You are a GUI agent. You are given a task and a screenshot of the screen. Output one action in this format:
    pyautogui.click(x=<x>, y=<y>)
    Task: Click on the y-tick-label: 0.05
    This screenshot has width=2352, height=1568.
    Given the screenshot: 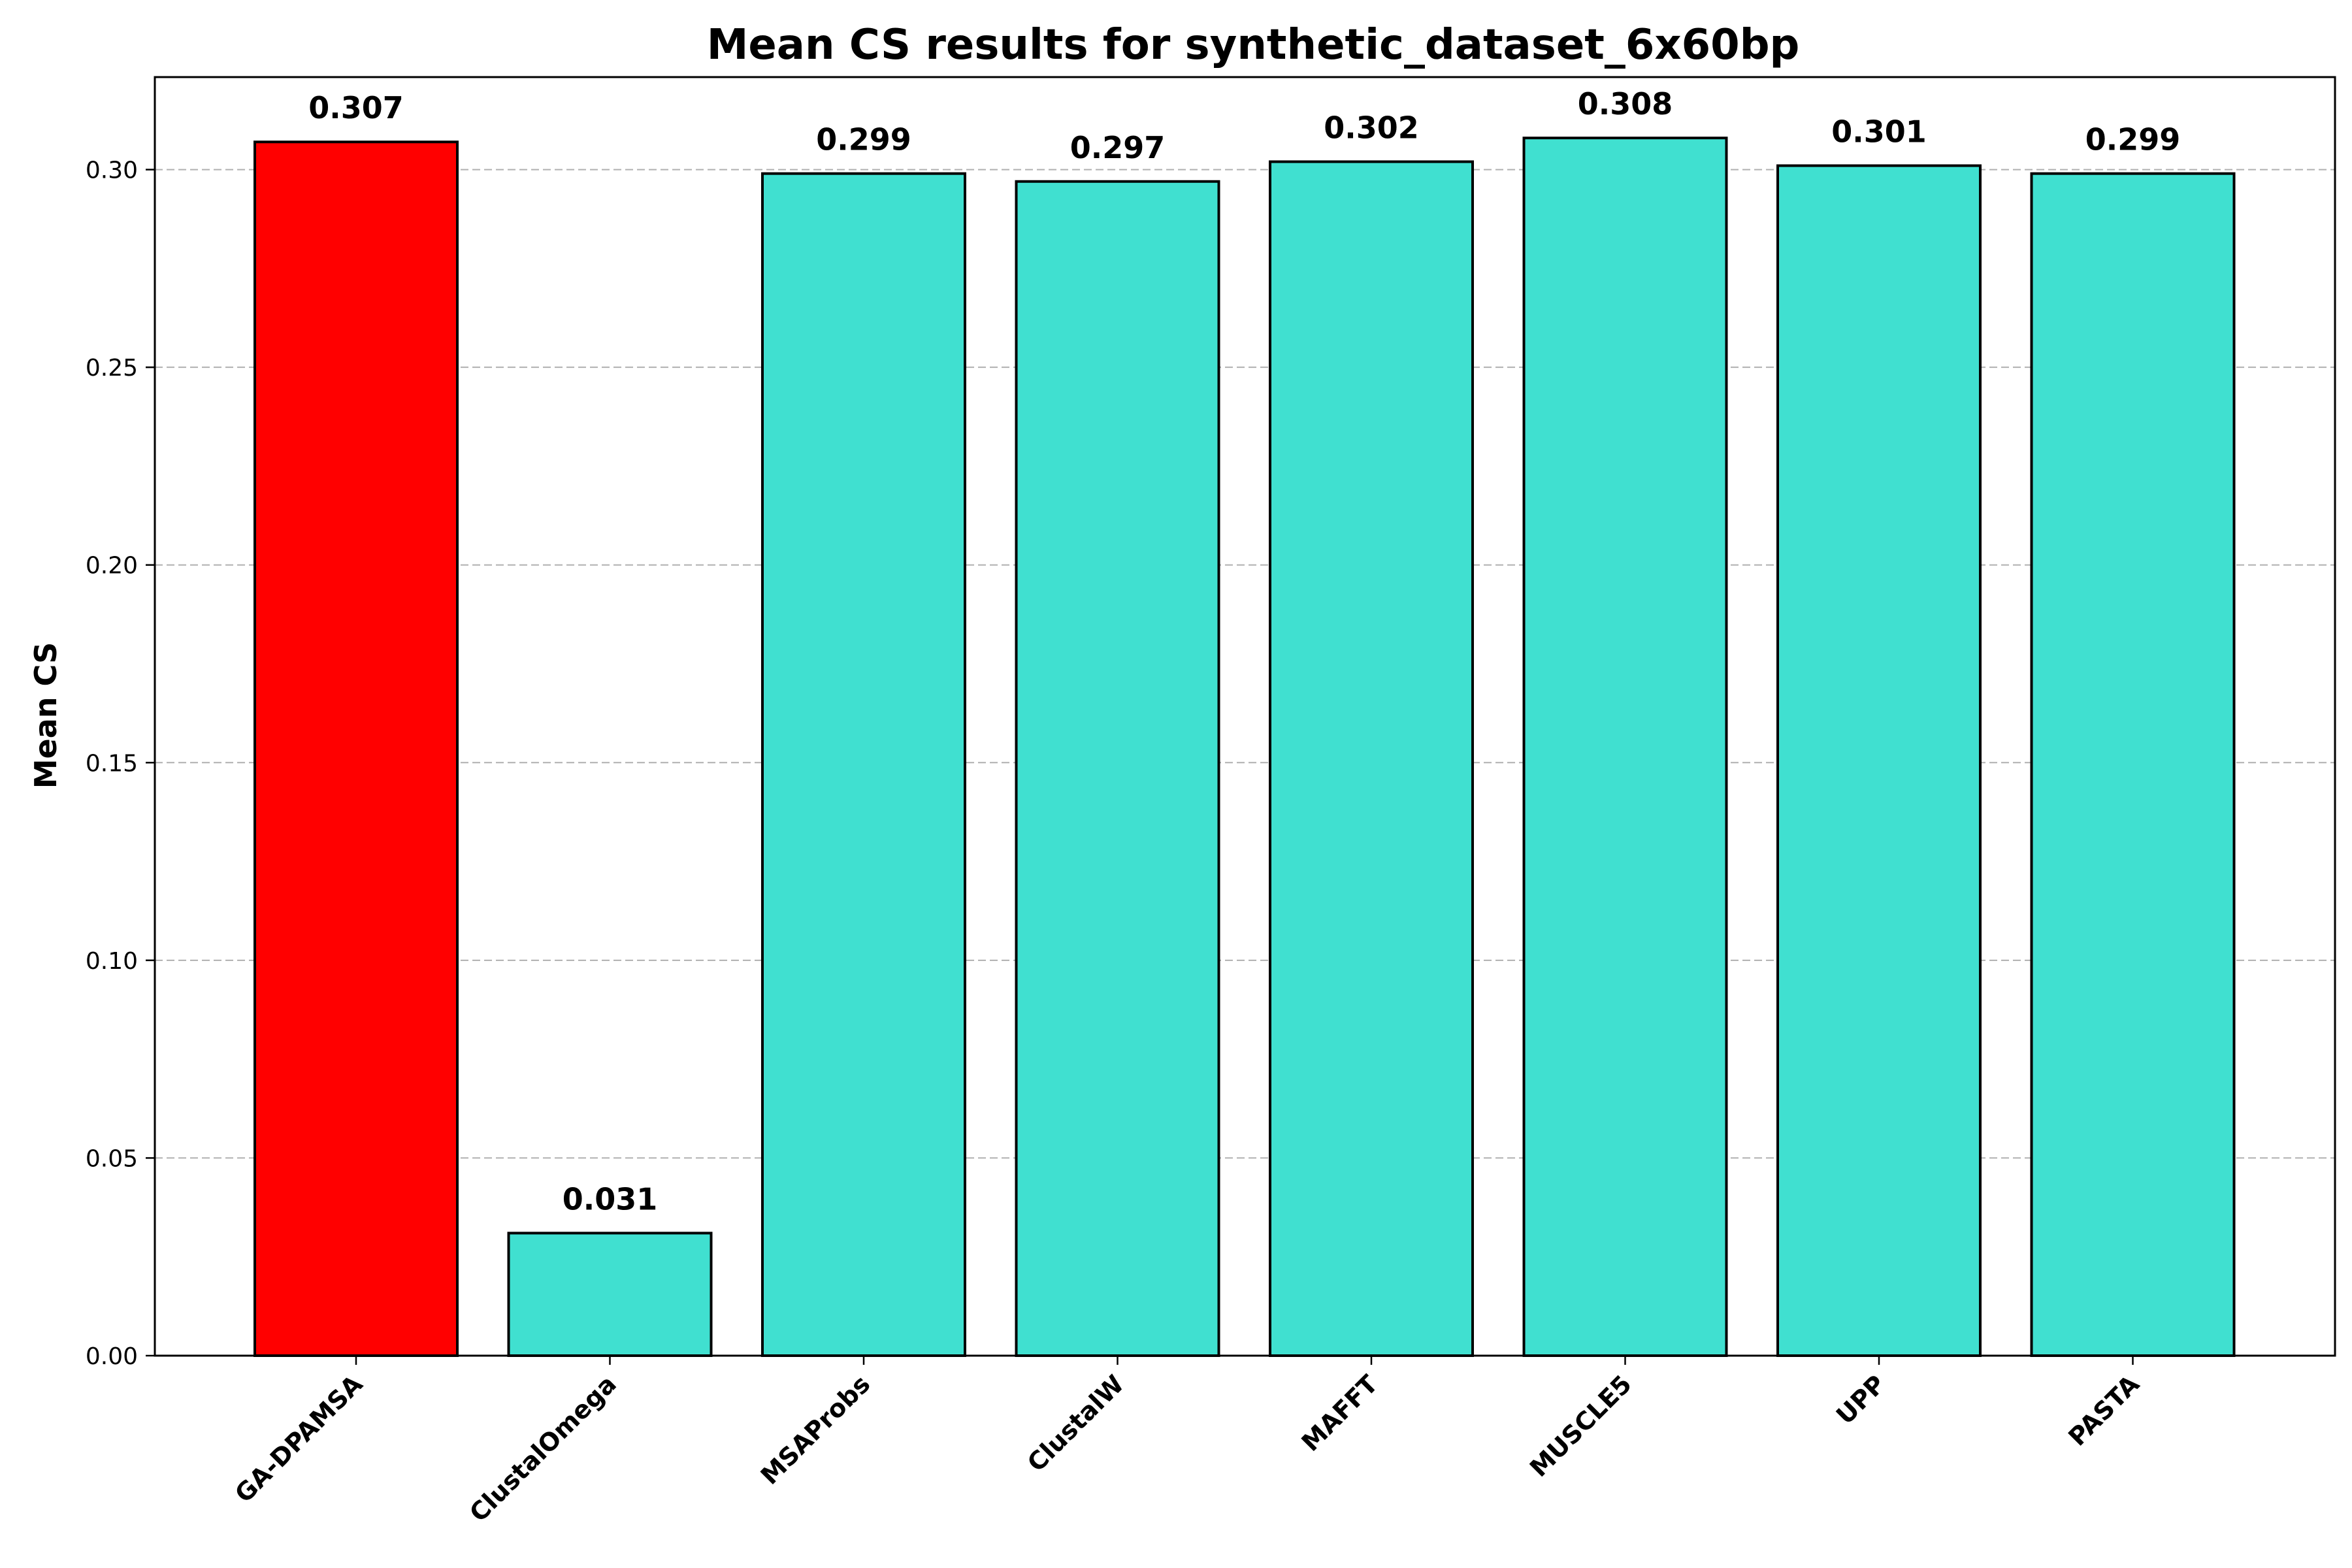 What is the action you would take?
    pyautogui.click(x=112, y=1158)
    